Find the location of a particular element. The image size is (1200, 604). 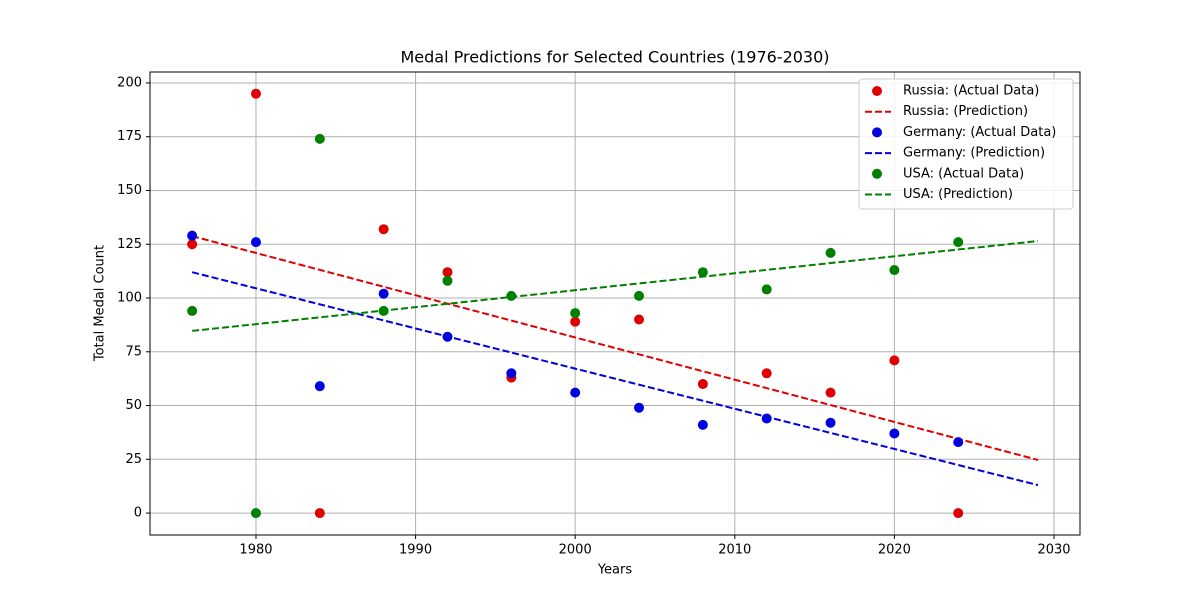

line is located at coordinates (615, 286).